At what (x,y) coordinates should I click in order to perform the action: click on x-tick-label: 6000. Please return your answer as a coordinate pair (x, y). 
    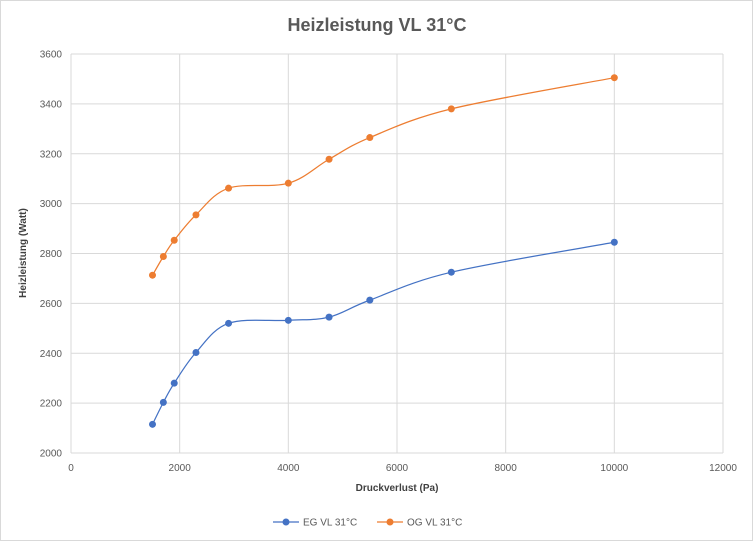
    Looking at the image, I should click on (397, 468).